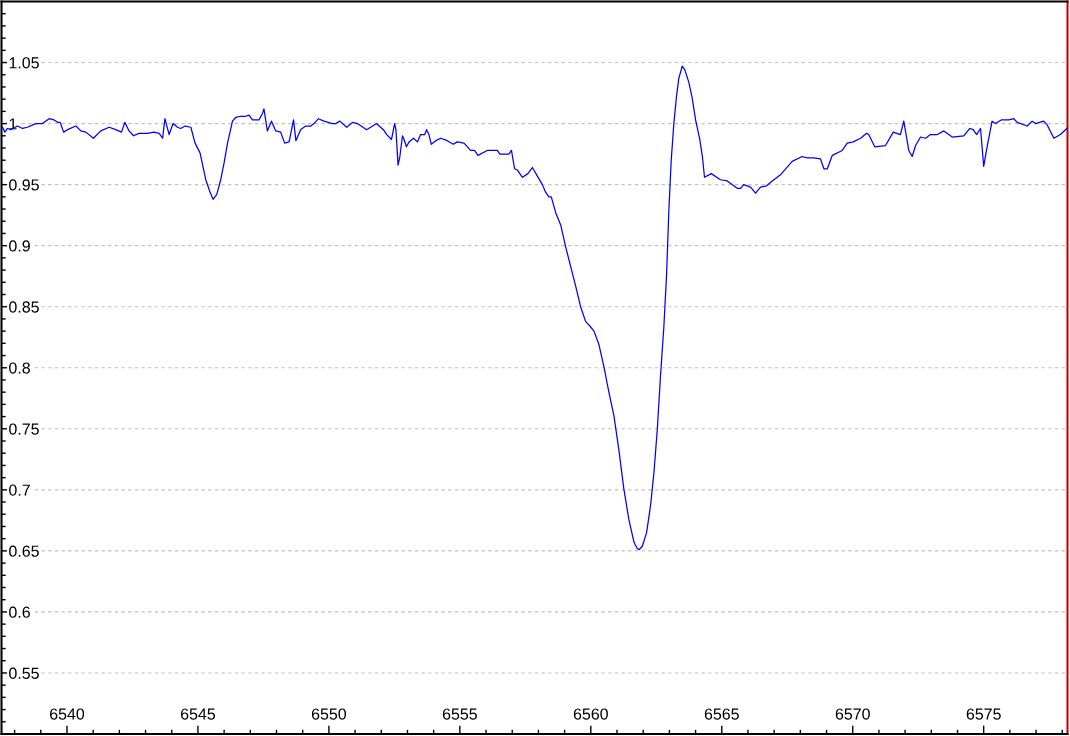  What do you see at coordinates (590, 714) in the screenshot?
I see `x-tick-label: 6560` at bounding box center [590, 714].